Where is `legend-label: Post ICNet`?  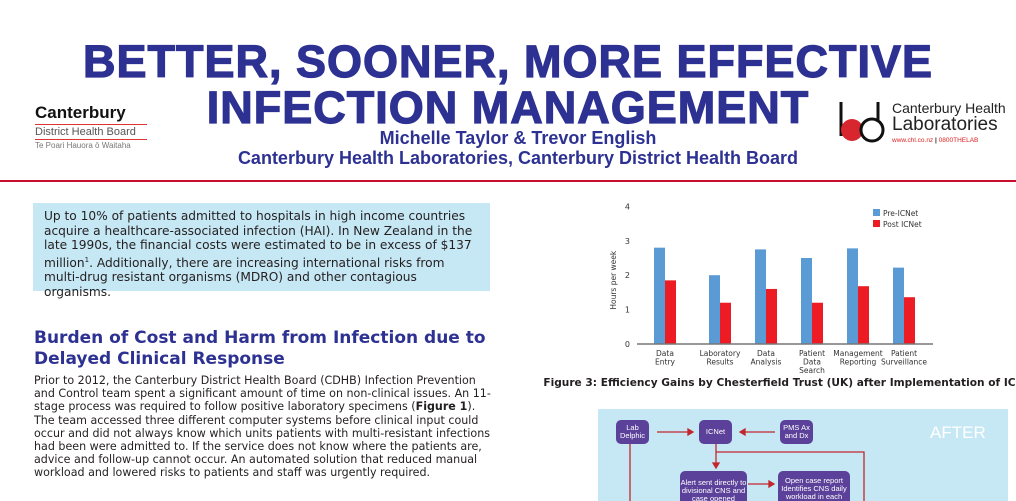 legend-label: Post ICNet is located at coordinates (902, 224).